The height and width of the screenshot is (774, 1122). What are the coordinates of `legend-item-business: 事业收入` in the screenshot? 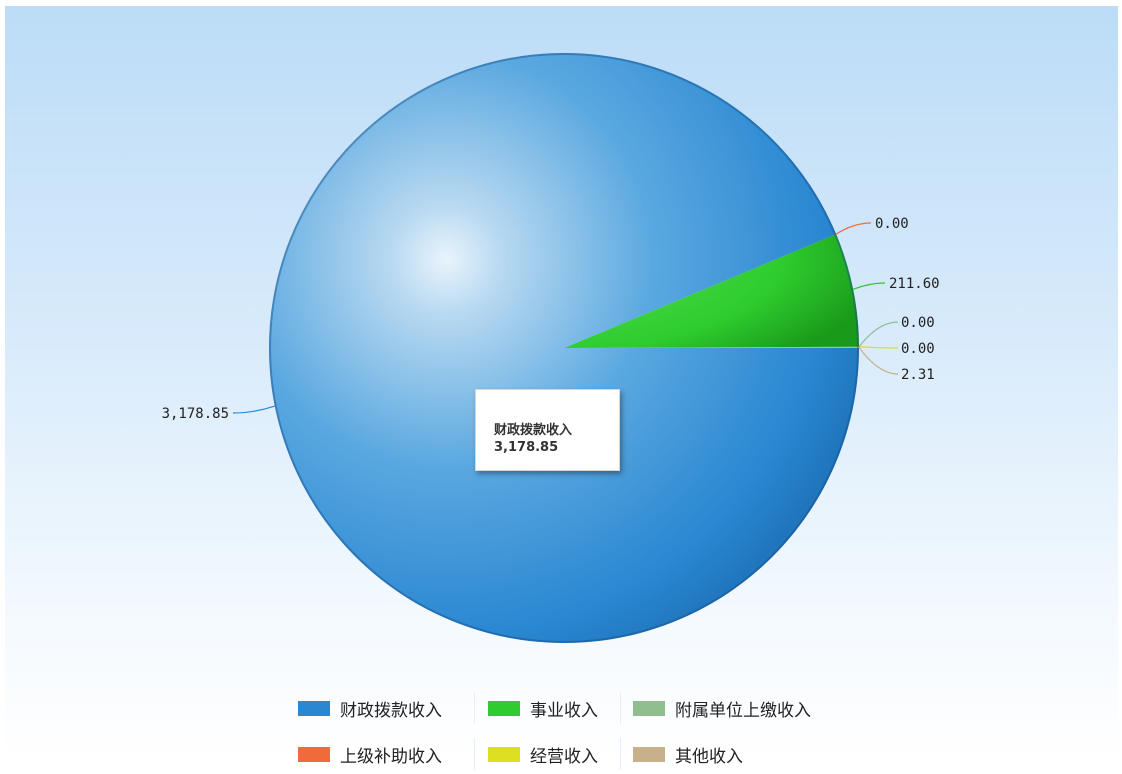 It's located at (543, 708).